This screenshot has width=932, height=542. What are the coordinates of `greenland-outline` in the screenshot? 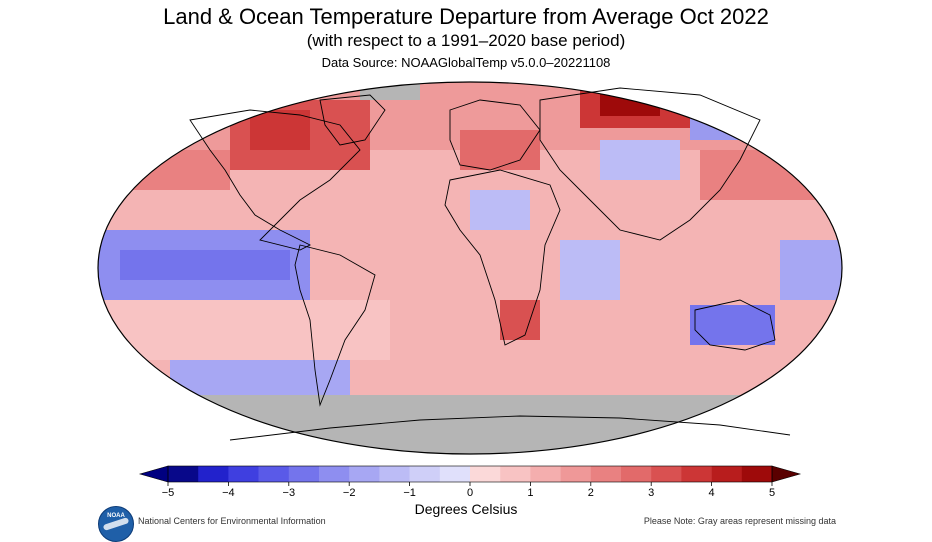 It's located at (352, 120).